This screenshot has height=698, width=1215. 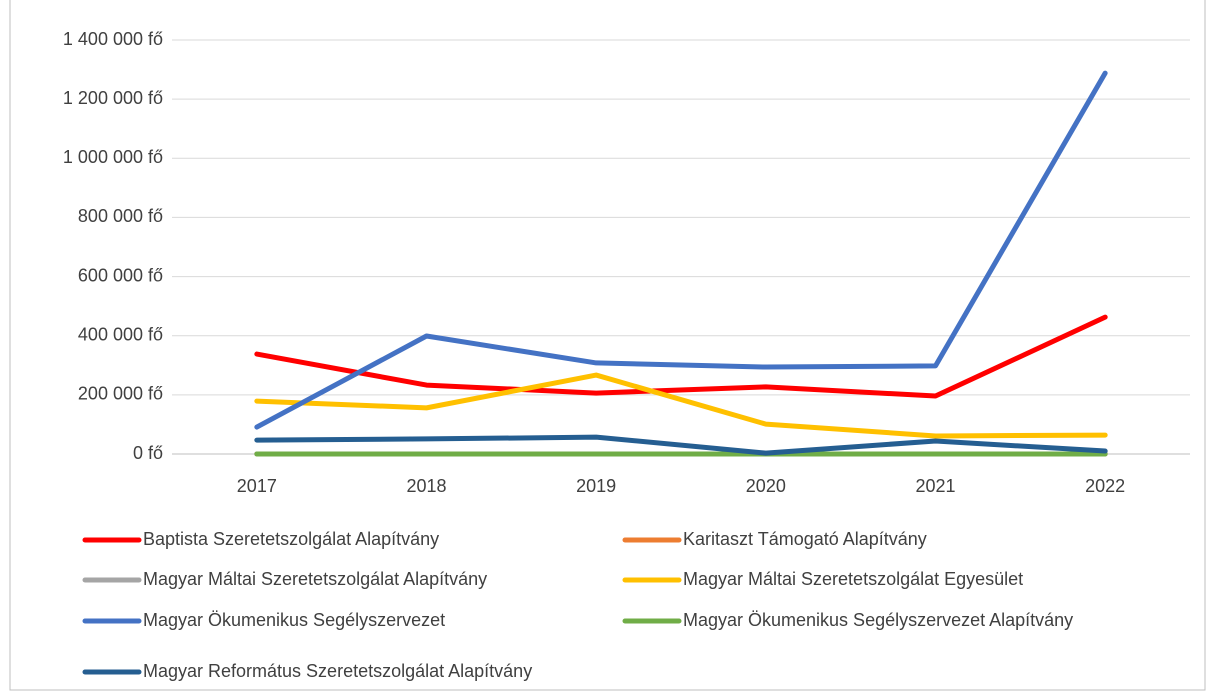 I want to click on y-tick-label: 600 000 fő, so click(x=120, y=275).